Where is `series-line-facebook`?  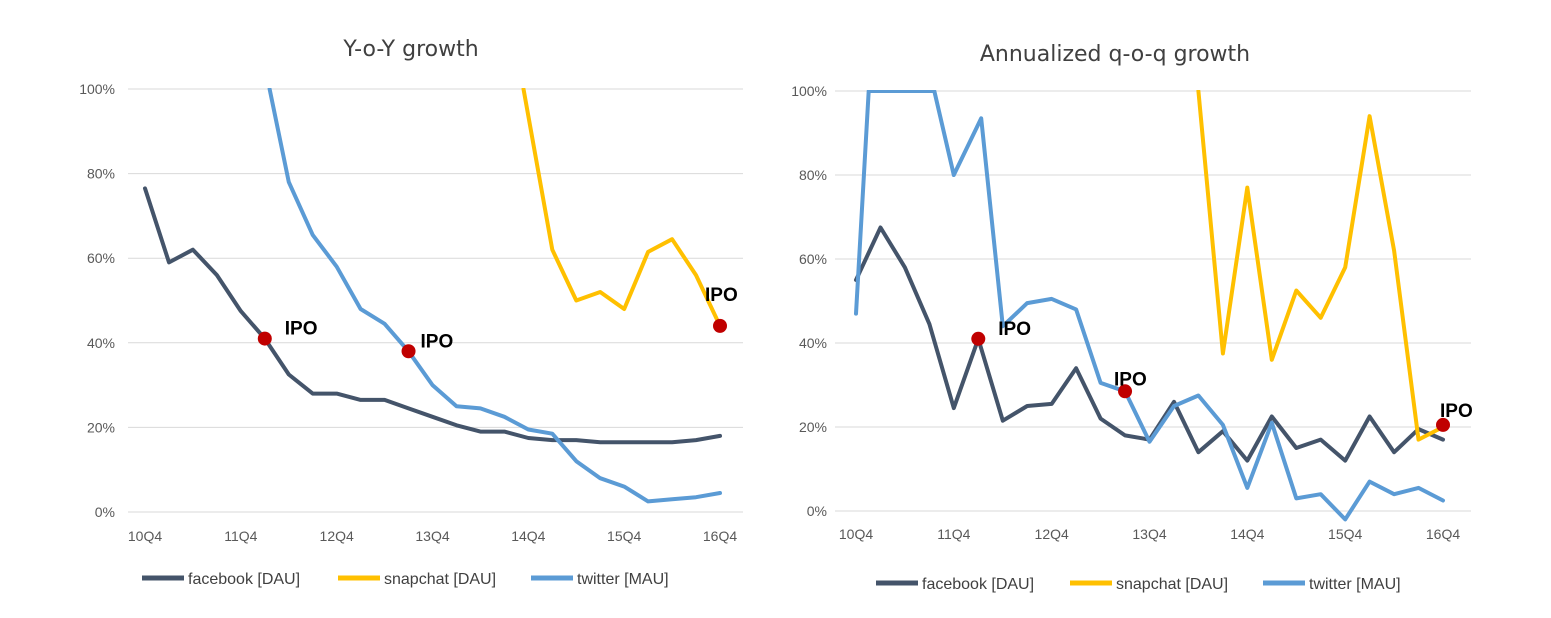 series-line-facebook is located at coordinates (1149, 344).